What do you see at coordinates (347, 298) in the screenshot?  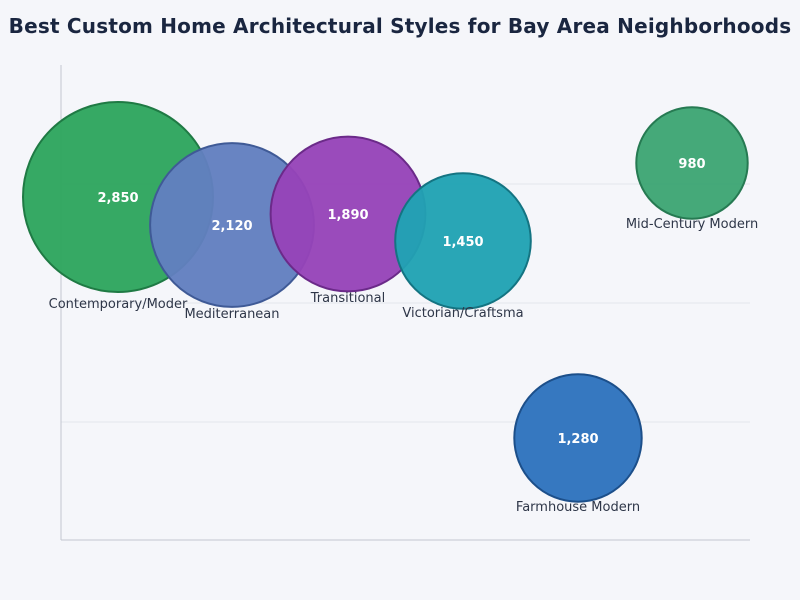 I see `bubble-category-label: Transitional` at bounding box center [347, 298].